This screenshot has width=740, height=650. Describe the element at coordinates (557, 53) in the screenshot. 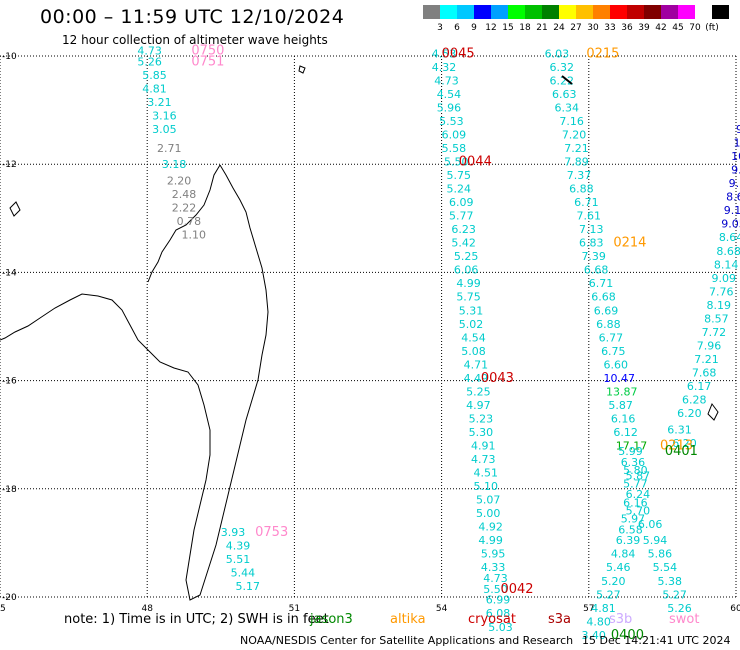

I see `wave-height-value: 6.03` at that location.